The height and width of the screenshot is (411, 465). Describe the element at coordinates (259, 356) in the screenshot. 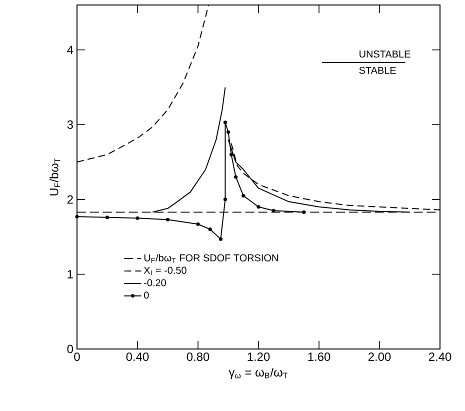

I see `x-tick-label: 1.20` at that location.